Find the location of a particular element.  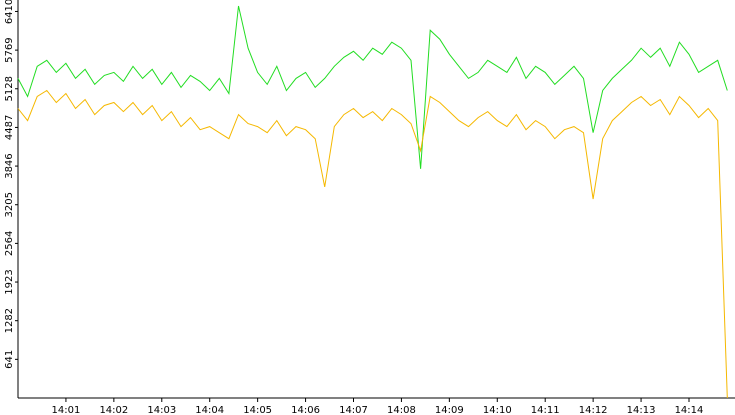

x-tick-label: 14:11 is located at coordinates (545, 410).